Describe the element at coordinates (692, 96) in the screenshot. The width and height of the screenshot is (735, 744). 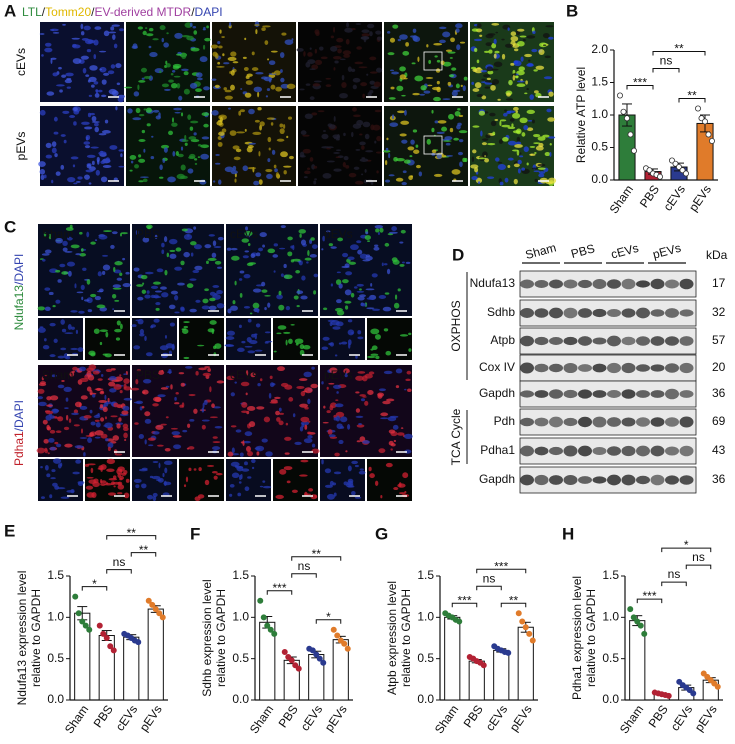
I see `significance-label: **` at that location.